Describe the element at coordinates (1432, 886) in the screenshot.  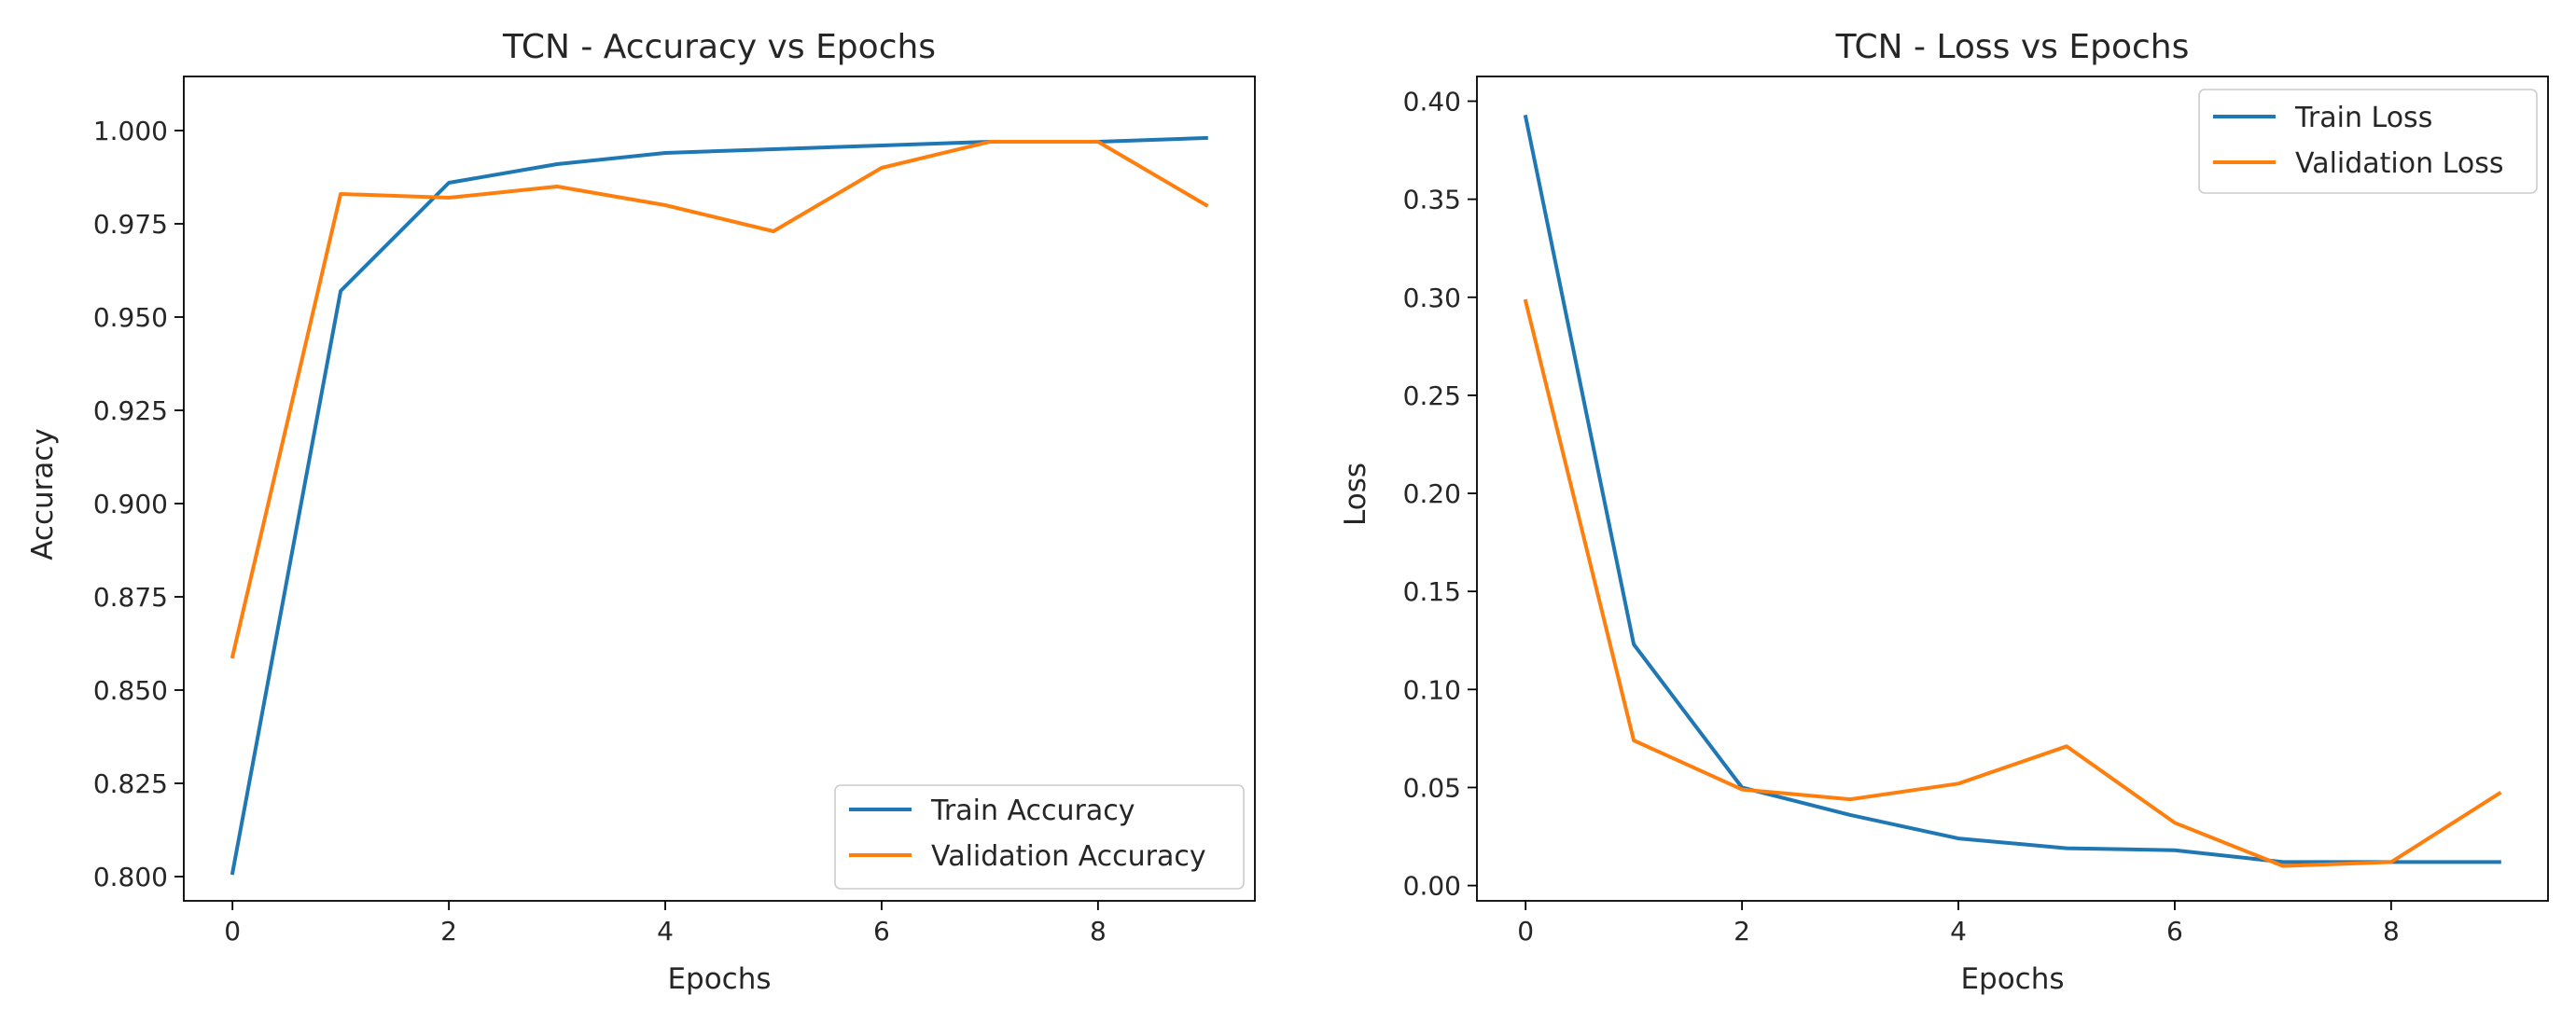
I see `y-tick-label: 0.00` at that location.